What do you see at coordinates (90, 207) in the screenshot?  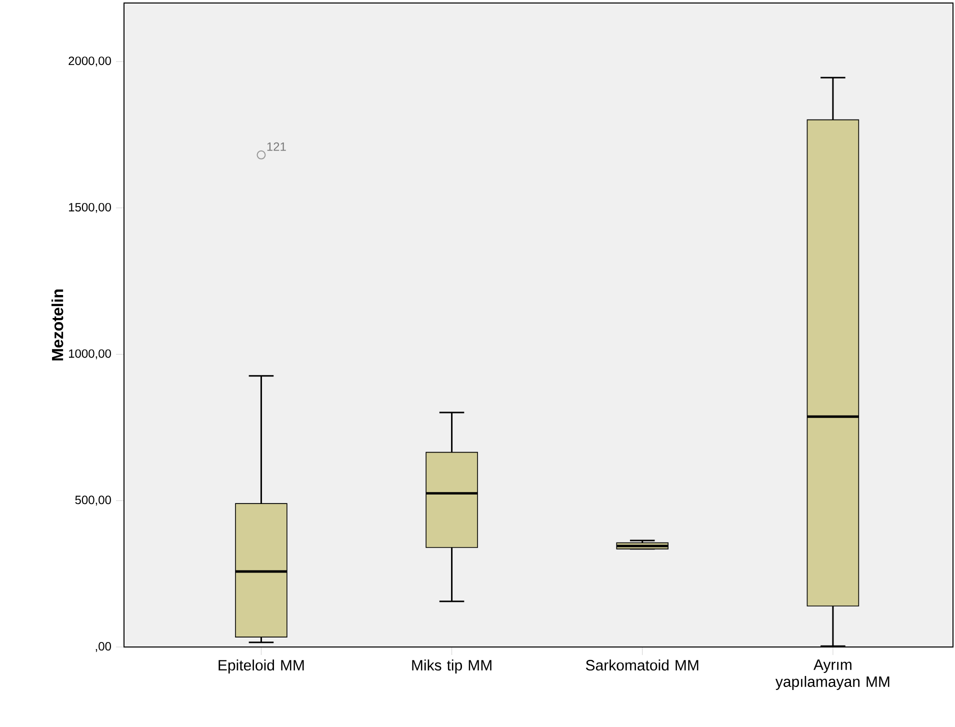 I see `y-tick-label: 1500,00` at bounding box center [90, 207].